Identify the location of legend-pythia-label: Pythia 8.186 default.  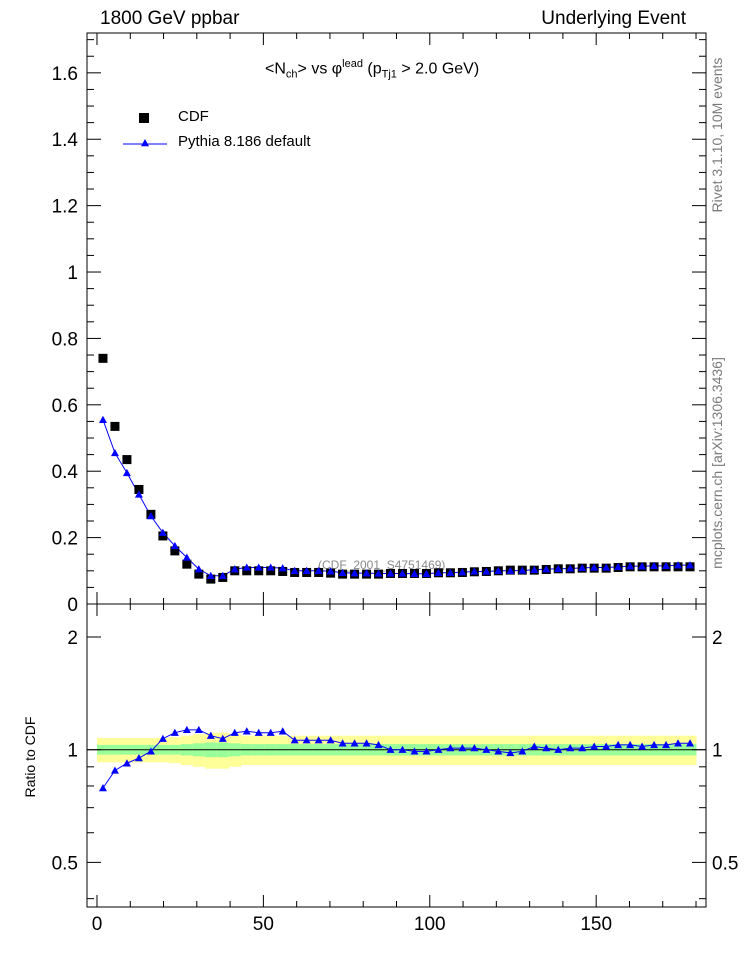
(244, 141).